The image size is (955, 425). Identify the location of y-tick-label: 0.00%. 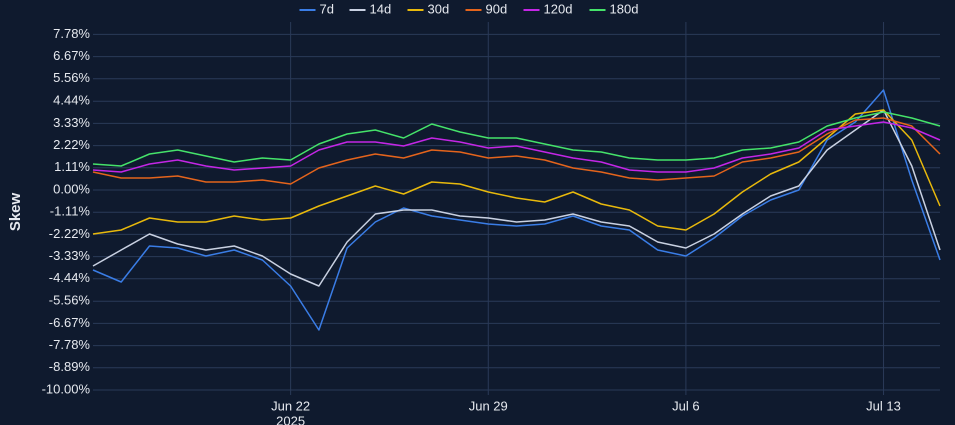
(71, 188).